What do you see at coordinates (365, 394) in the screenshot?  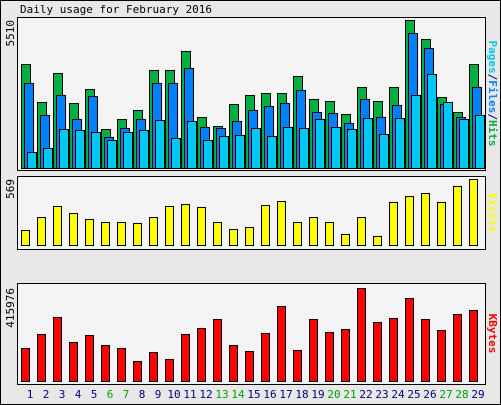 I see `x-tick-label: 22` at bounding box center [365, 394].